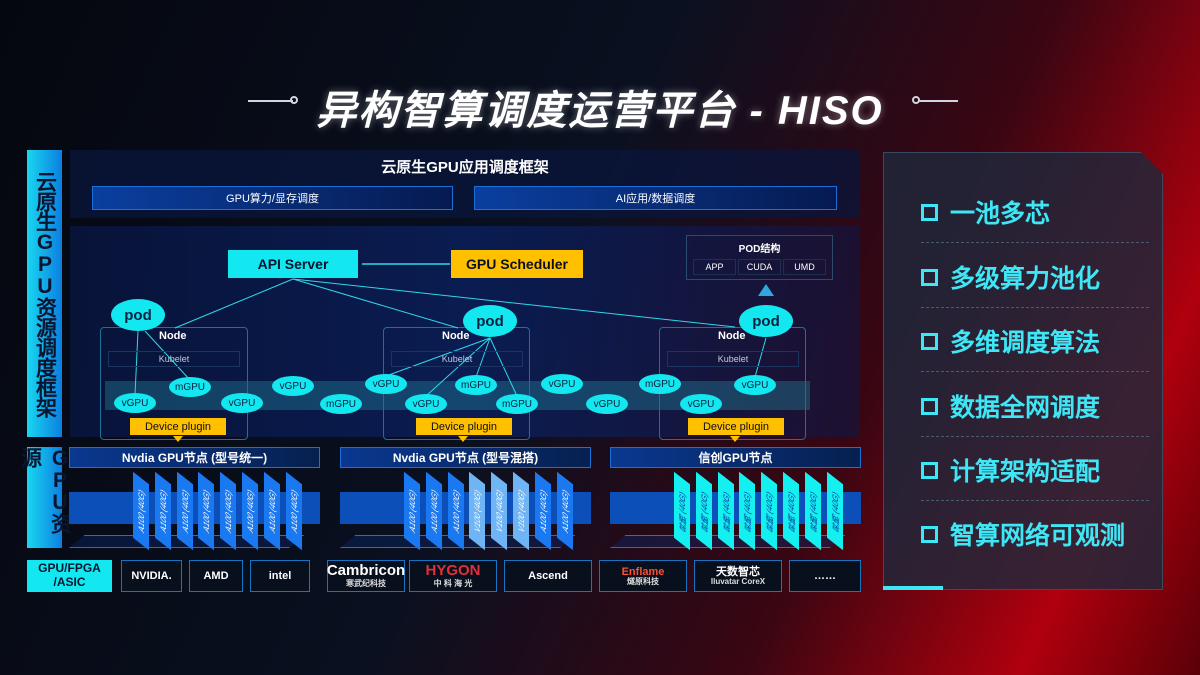 This screenshot has height=675, width=1200. What do you see at coordinates (366, 583) in the screenshot?
I see `vendor-logo-text: 寒武纪科技` at bounding box center [366, 583].